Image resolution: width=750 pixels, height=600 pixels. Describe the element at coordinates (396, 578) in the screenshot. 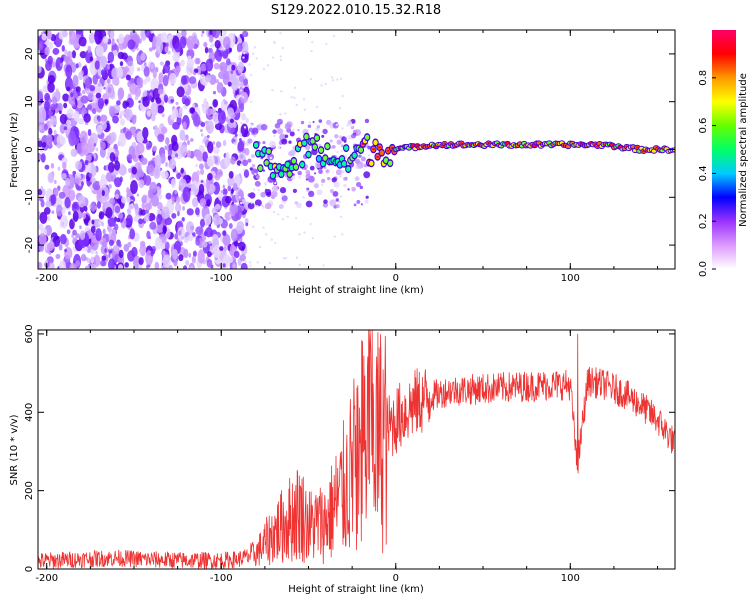

I see `x-tick-label: 0` at that location.